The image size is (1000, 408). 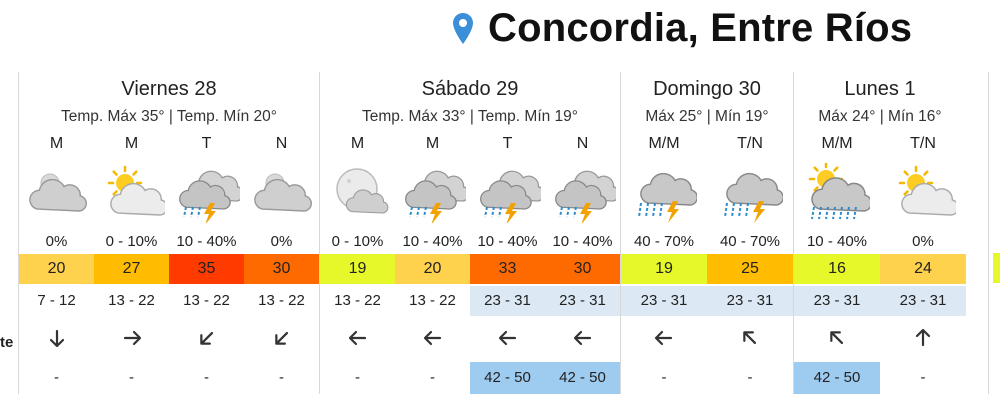 I want to click on period-column: M 0 - 10% 27 13 - 22 -, so click(x=131, y=261).